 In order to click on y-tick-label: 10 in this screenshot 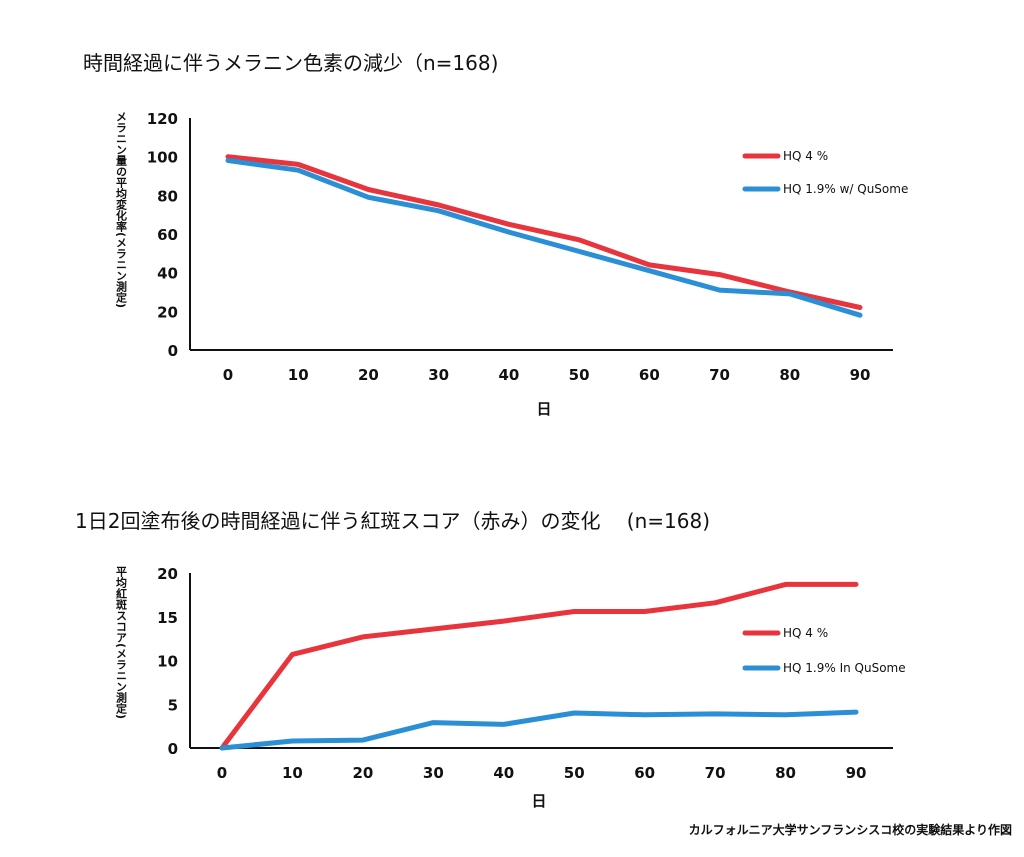, I will do `click(167, 662)`.